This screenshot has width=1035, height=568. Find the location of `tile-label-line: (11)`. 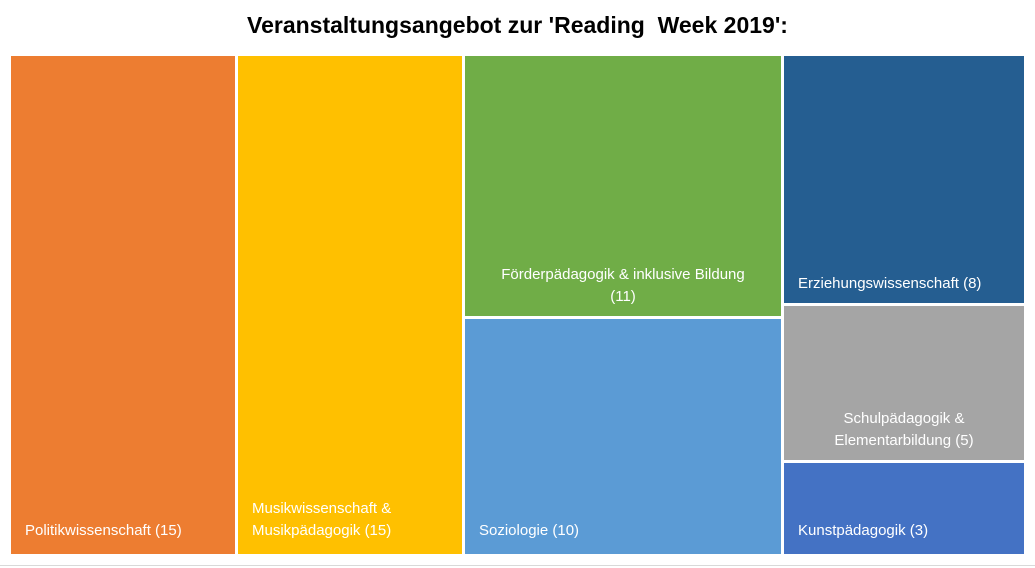

tile-label-line: (11) is located at coordinates (623, 296).